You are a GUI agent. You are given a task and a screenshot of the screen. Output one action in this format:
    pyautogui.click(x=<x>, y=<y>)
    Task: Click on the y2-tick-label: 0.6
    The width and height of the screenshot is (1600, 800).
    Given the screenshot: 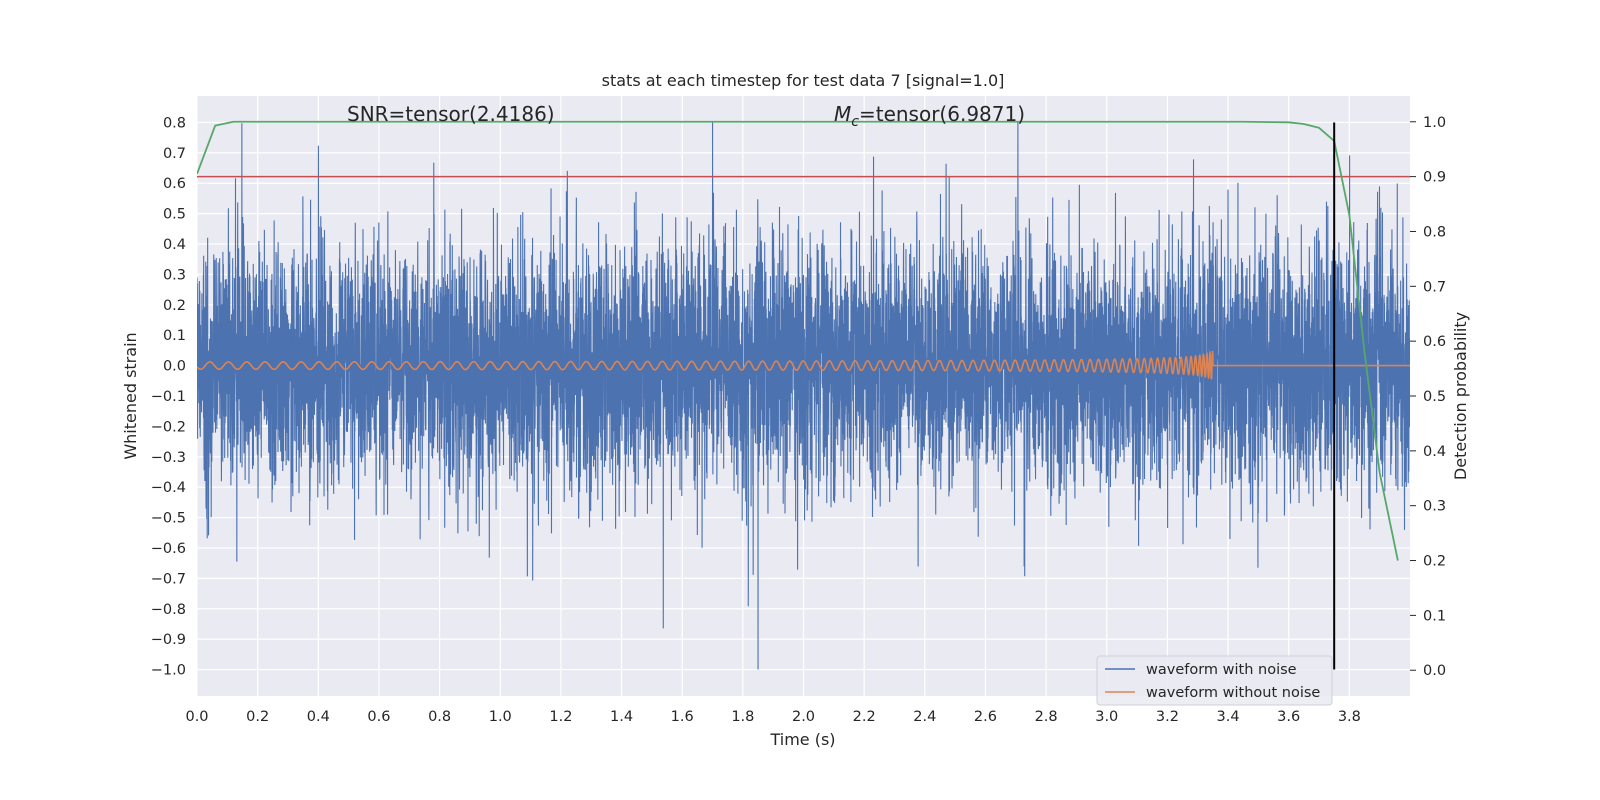 What is the action you would take?
    pyautogui.click(x=1434, y=342)
    